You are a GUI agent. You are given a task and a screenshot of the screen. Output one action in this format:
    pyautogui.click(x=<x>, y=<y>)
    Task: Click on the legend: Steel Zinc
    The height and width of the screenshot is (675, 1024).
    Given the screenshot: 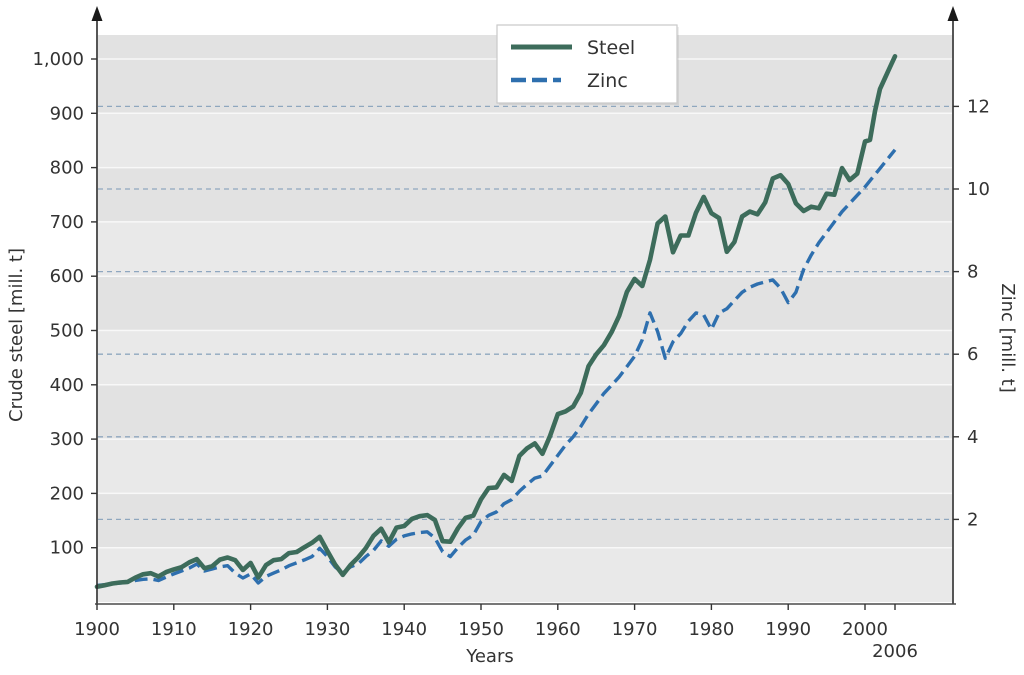 What is the action you would take?
    pyautogui.click(x=587, y=64)
    